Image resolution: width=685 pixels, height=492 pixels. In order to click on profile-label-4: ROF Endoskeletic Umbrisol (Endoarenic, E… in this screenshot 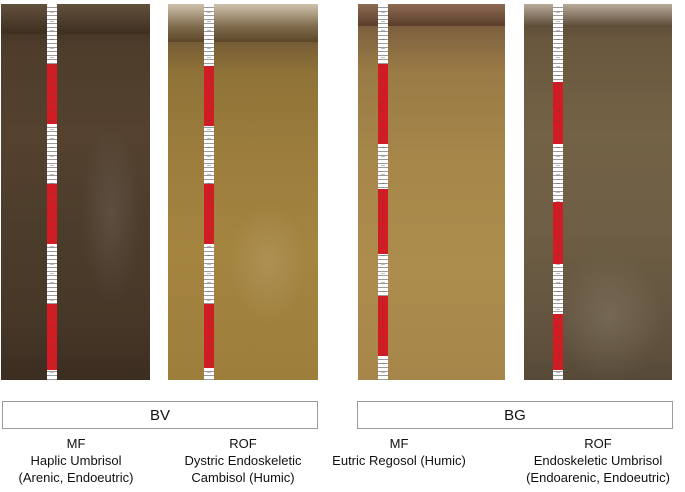, I will do `click(598, 460)`.